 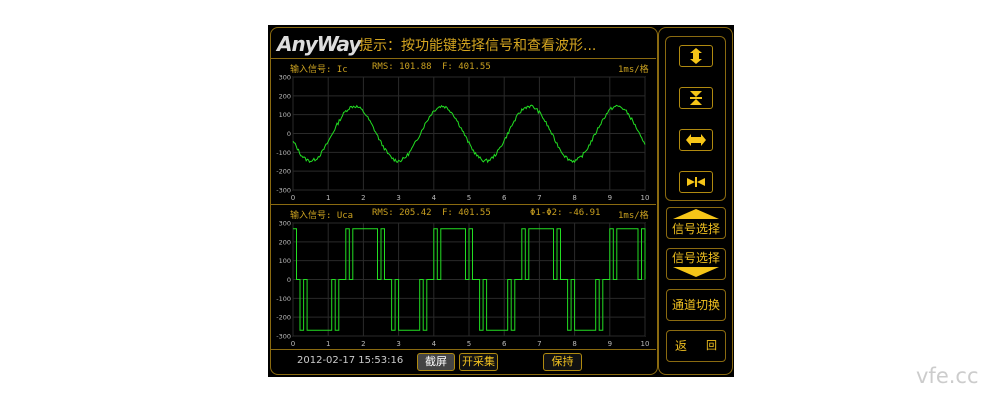 I want to click on hold-button: 保持, so click(x=562, y=362).